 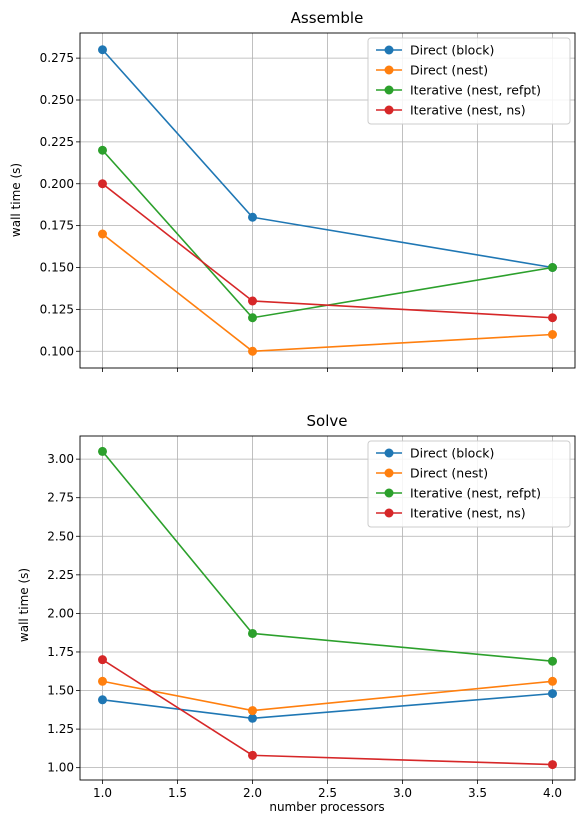 I want to click on y-tick-label: 0.225, so click(x=57, y=142).